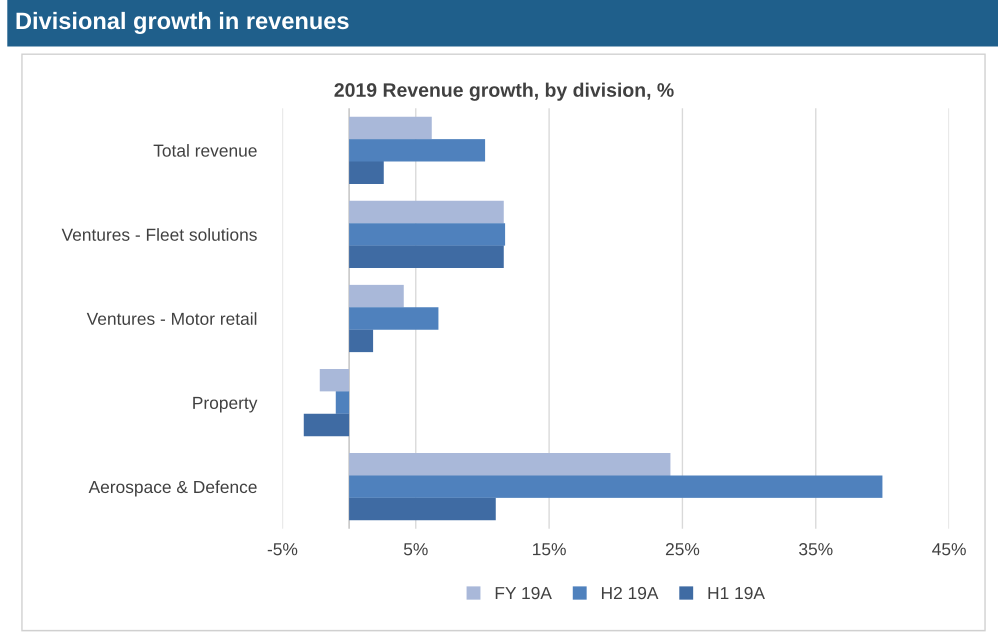 The image size is (998, 637). I want to click on legend-label: H2 19A, so click(630, 593).